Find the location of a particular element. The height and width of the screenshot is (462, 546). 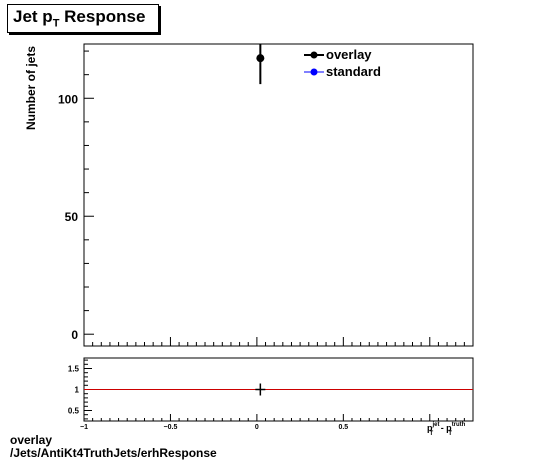

ratio-y-tick-label: 1.5 is located at coordinates (74, 369).